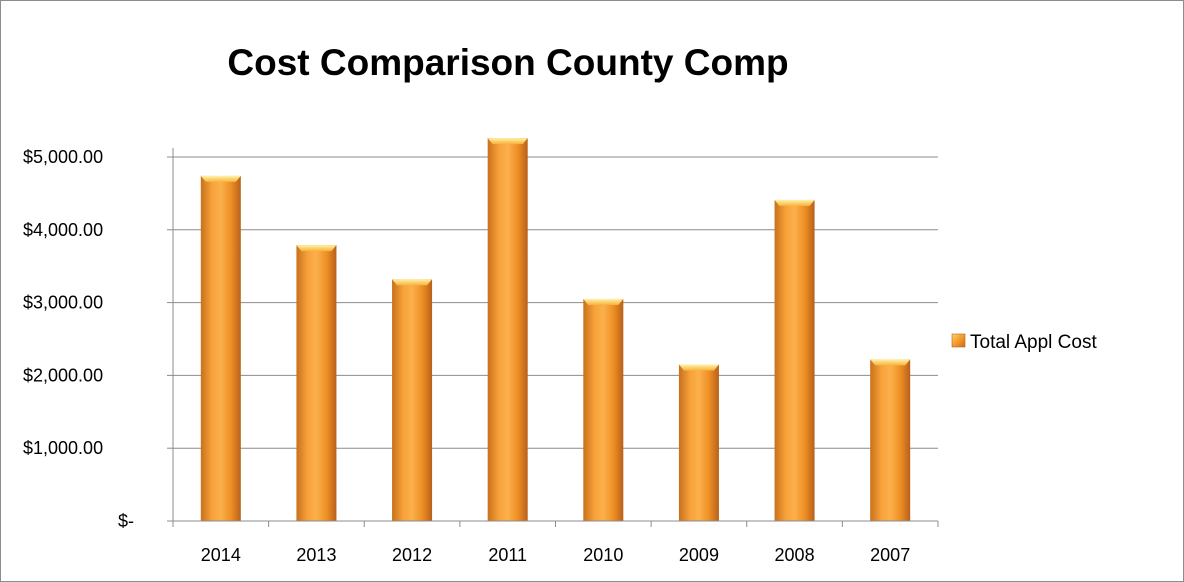 Image resolution: width=1184 pixels, height=582 pixels. Describe the element at coordinates (603, 555) in the screenshot. I see `x-tick-label: 2010` at that location.